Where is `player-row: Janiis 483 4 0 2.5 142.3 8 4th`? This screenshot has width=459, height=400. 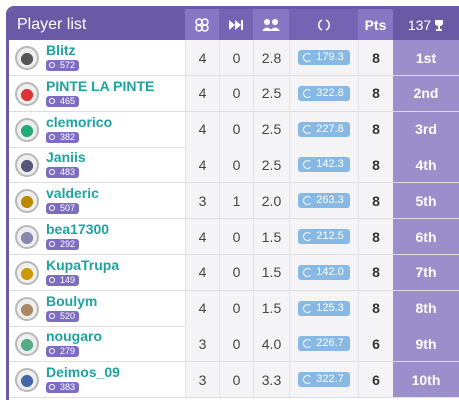
player-row: Janiis 483 4 0 2.5 142.3 8 4th is located at coordinates (234, 165).